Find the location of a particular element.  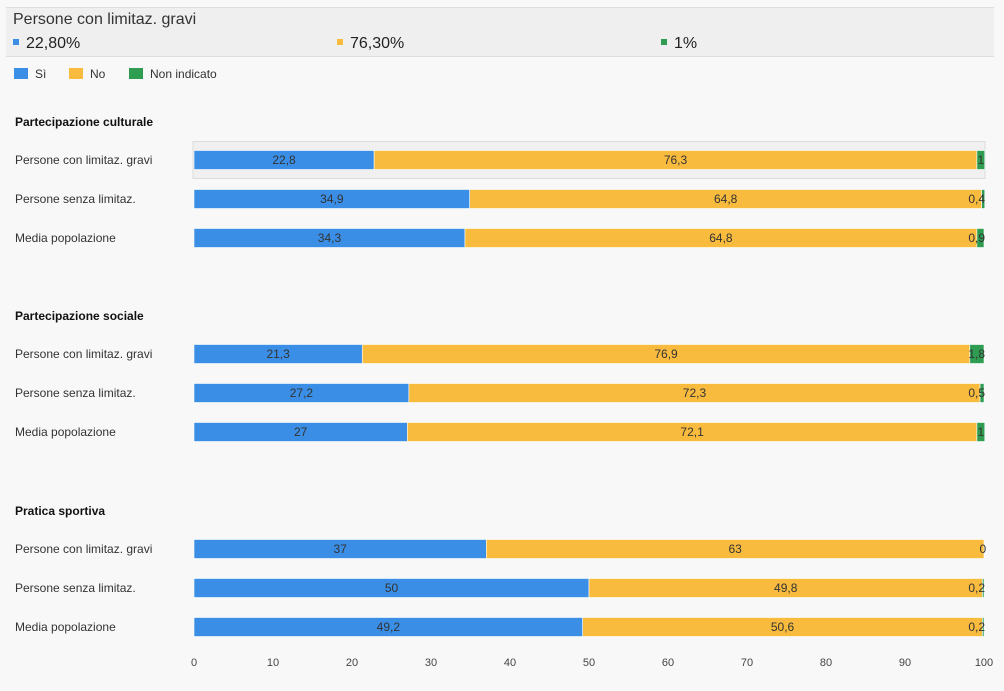

x-tick-label: 10 is located at coordinates (273, 663).